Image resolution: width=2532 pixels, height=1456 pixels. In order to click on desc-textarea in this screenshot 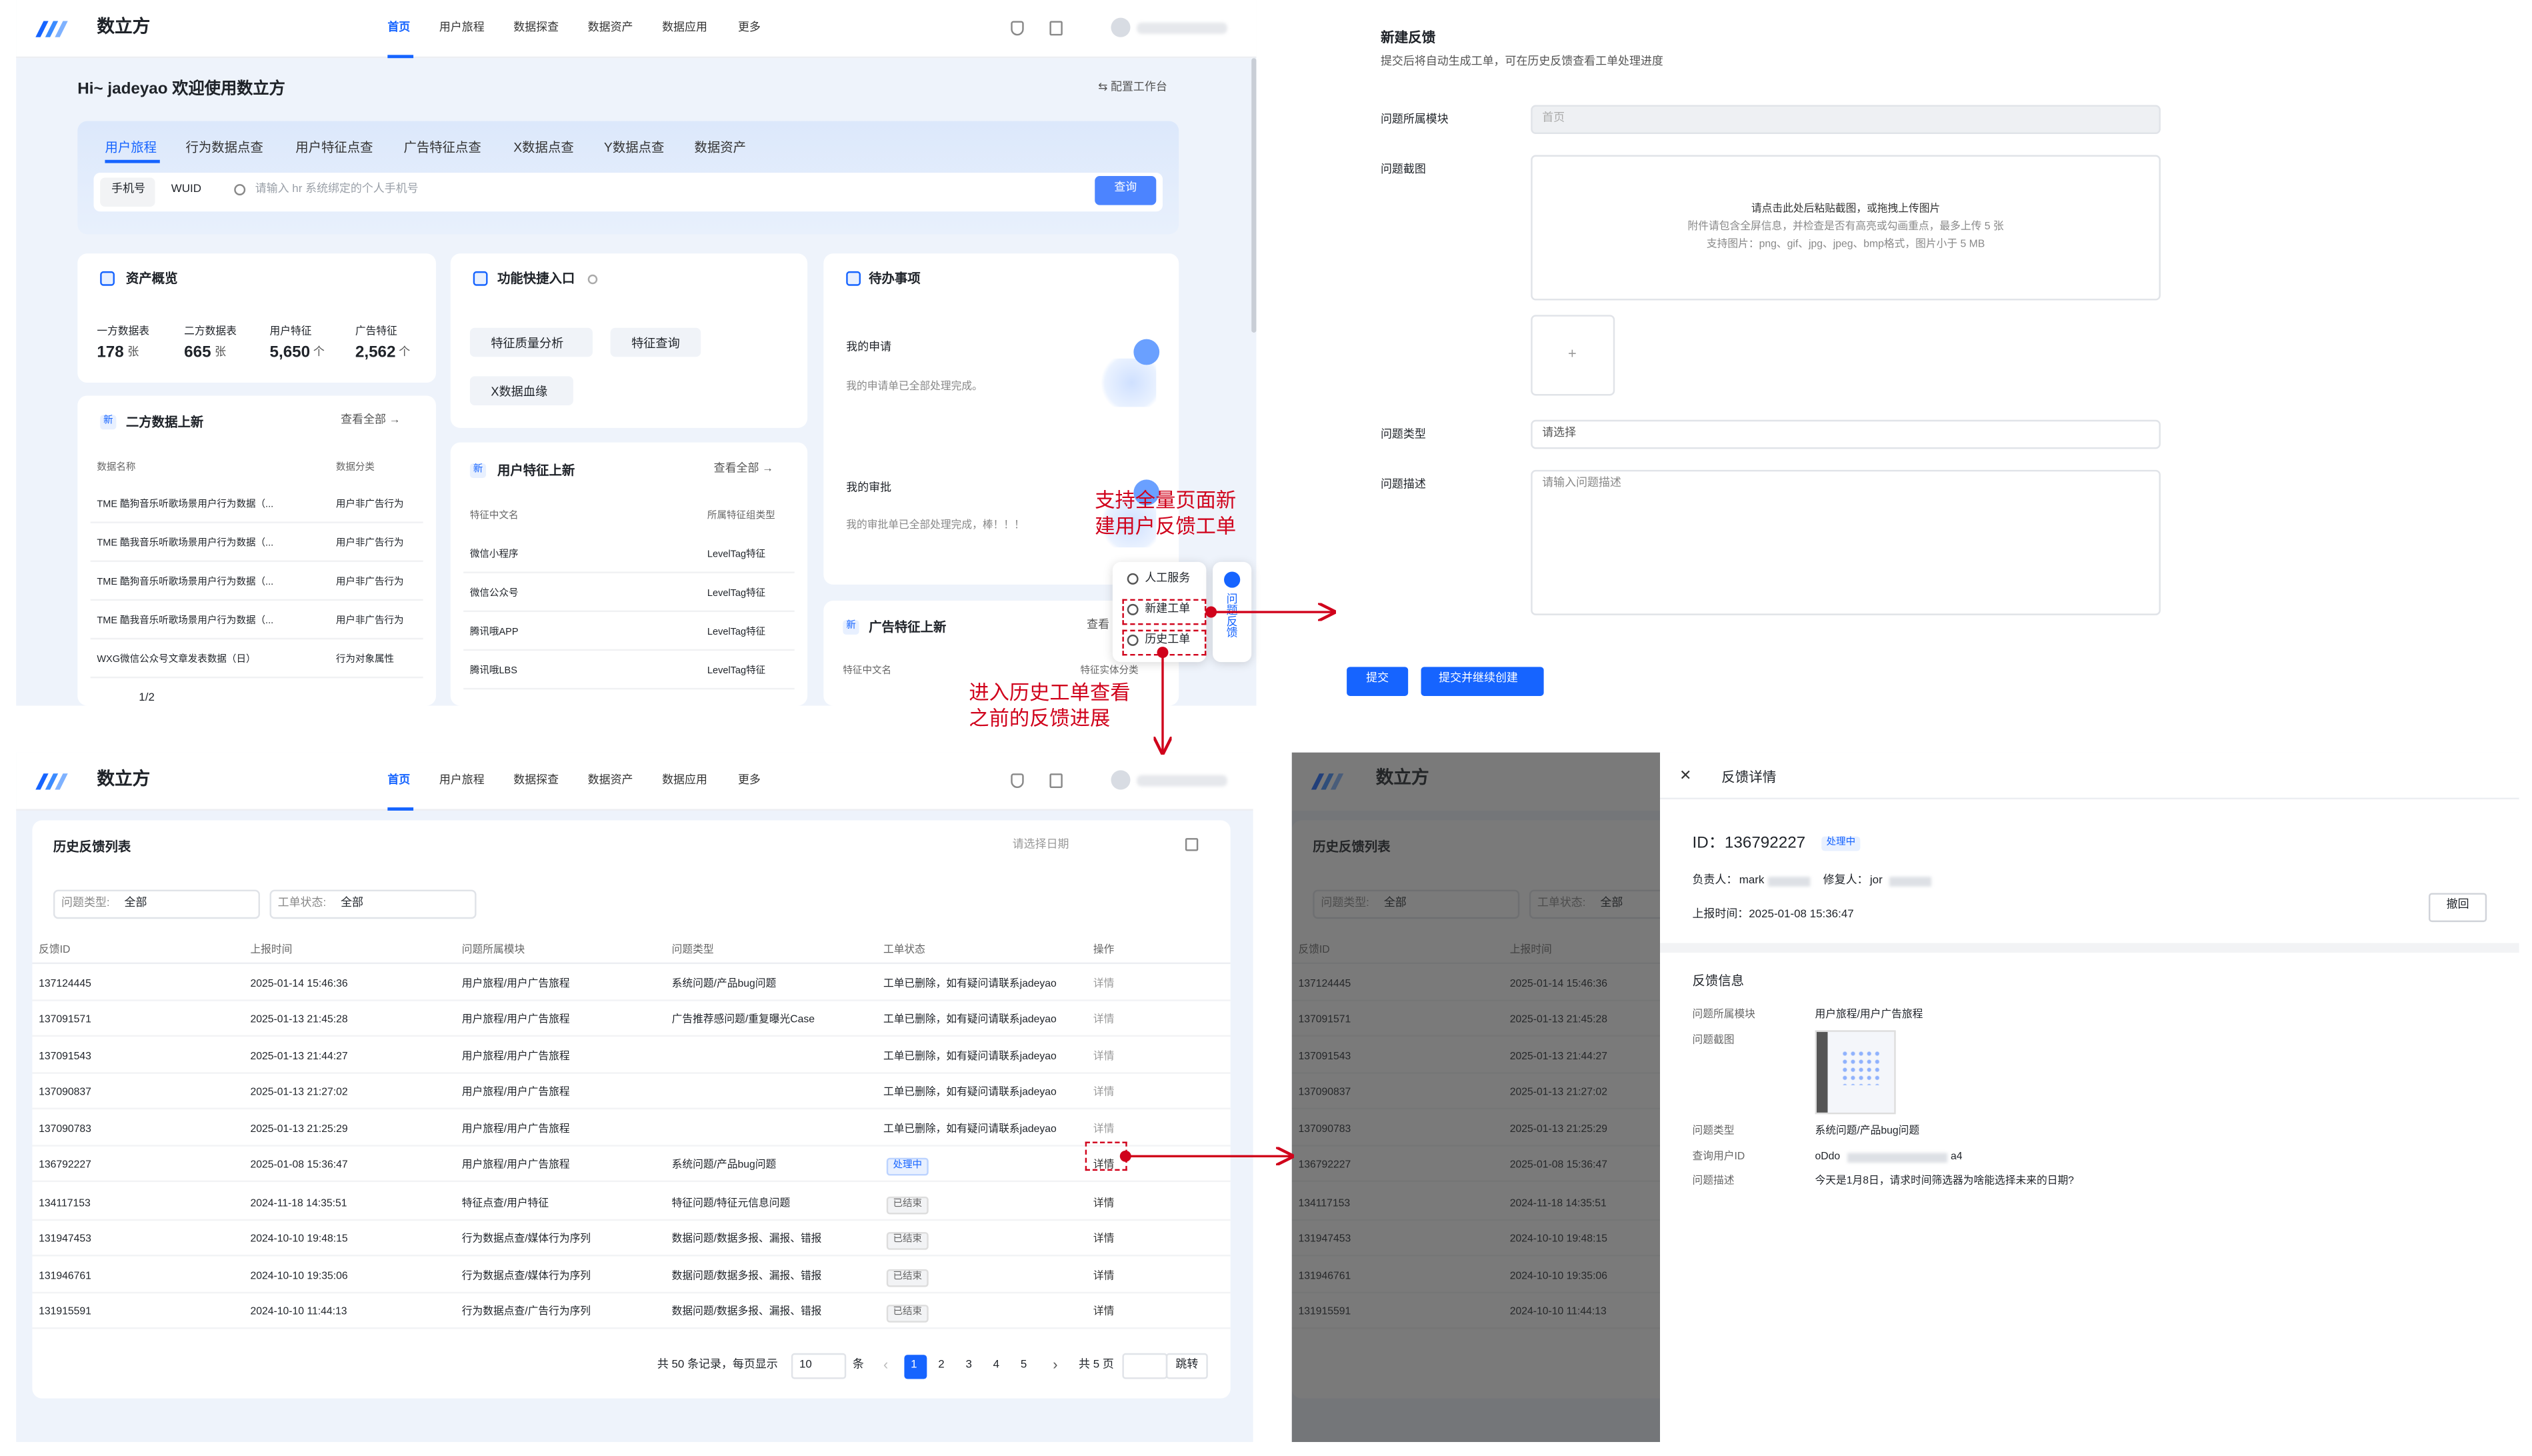, I will do `click(1846, 542)`.